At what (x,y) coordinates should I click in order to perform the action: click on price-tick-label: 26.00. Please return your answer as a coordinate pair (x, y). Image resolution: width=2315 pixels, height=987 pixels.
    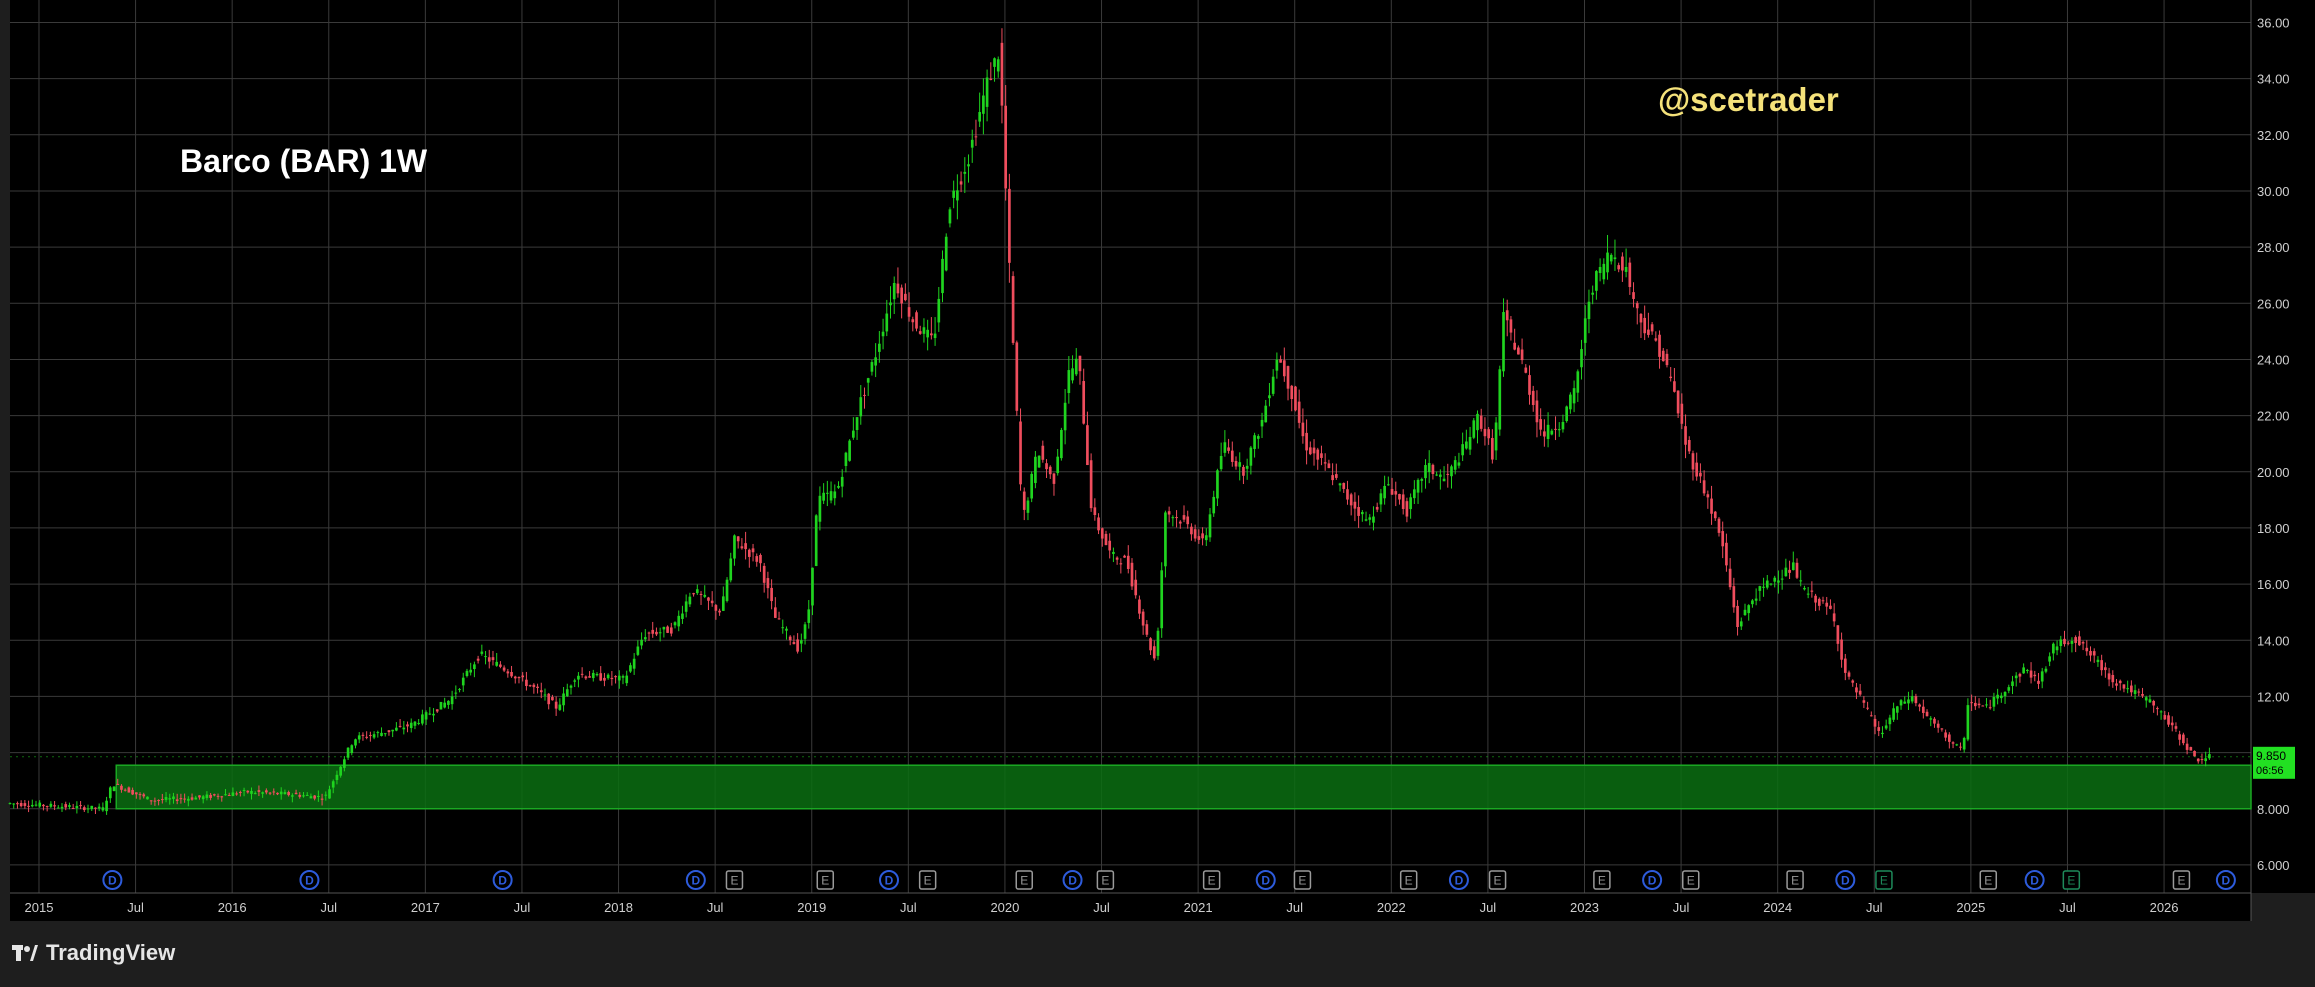
    Looking at the image, I should click on (2273, 303).